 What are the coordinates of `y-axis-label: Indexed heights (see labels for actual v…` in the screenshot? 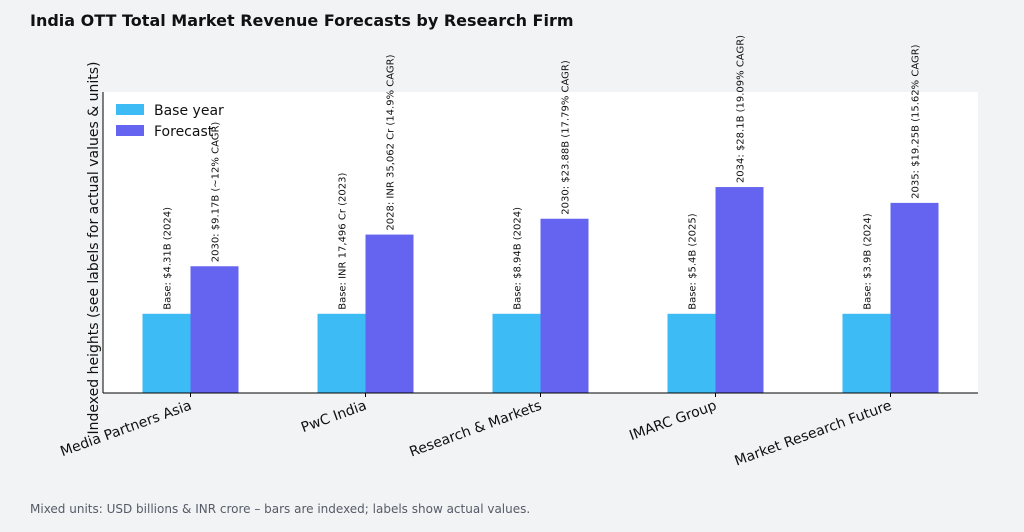 It's located at (94, 248).